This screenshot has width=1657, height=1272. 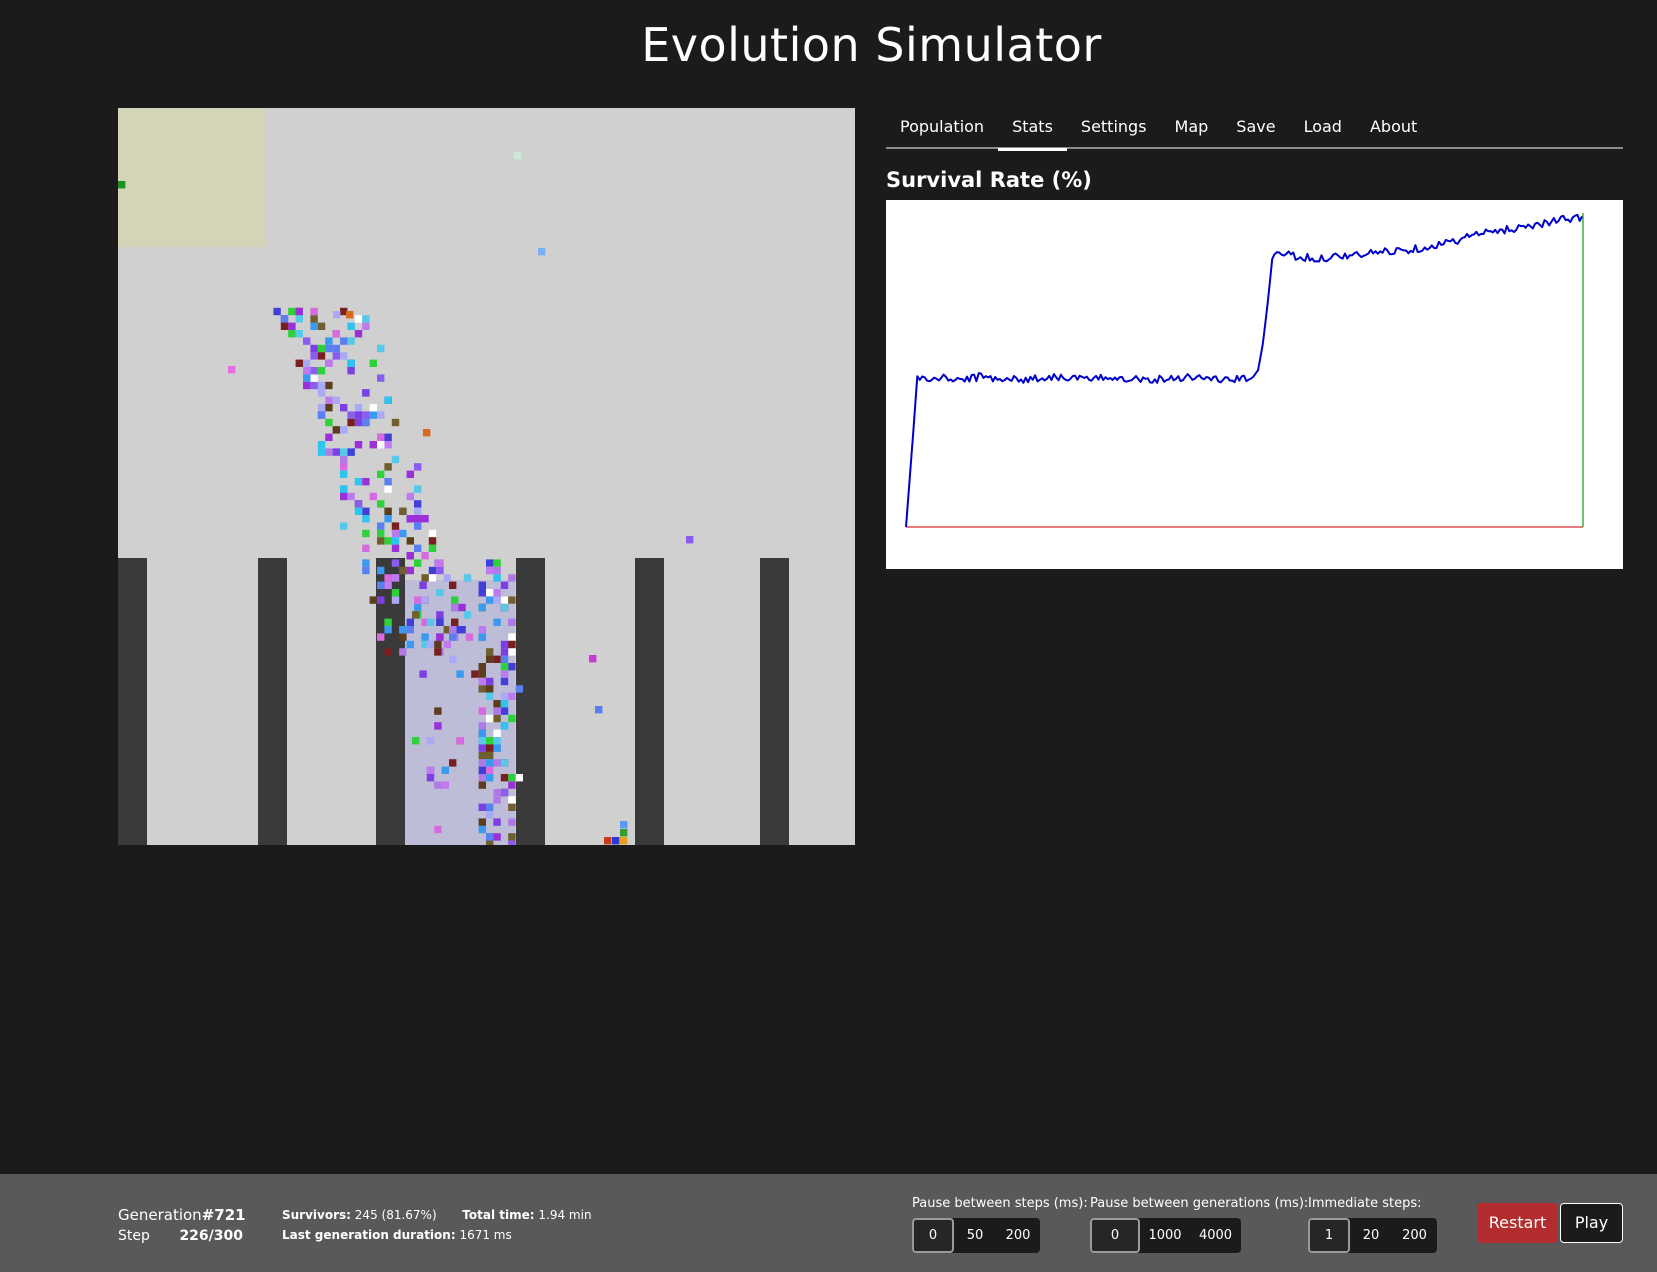 I want to click on immediate-option-1: 1, so click(x=1329, y=1235).